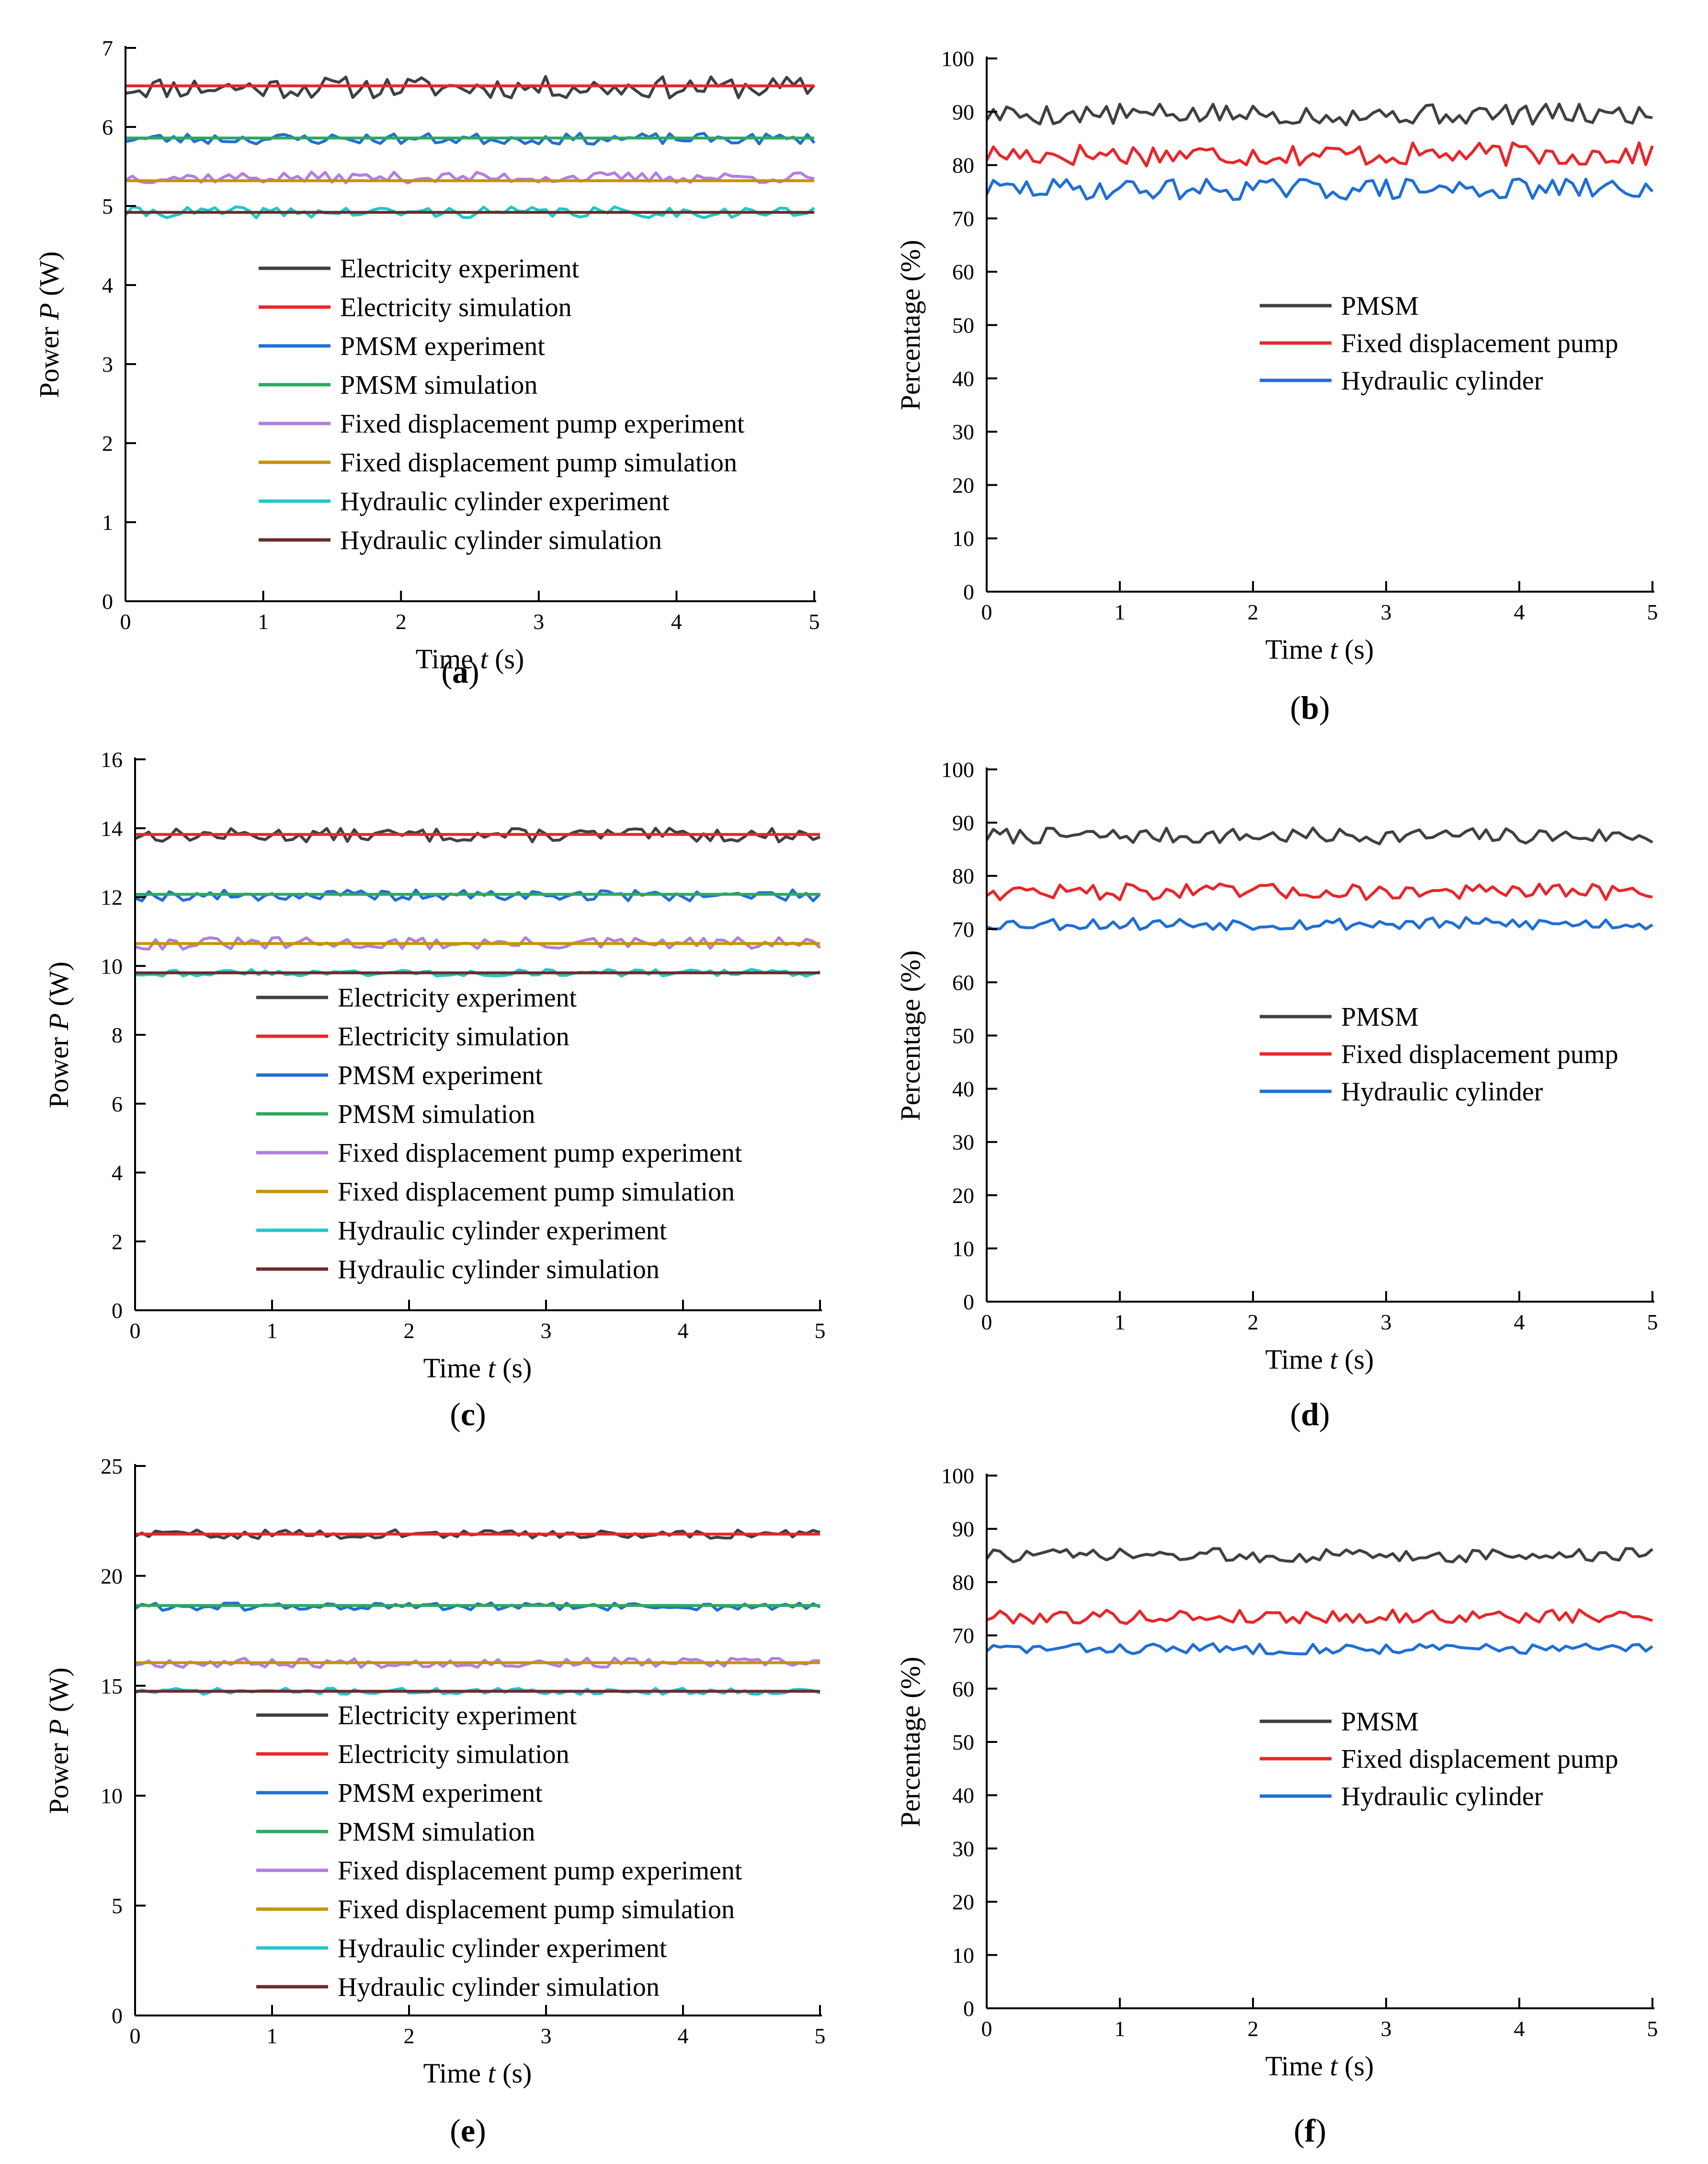 The image size is (1708, 2164). What do you see at coordinates (107, 522) in the screenshot?
I see `y-tick-label: 1` at bounding box center [107, 522].